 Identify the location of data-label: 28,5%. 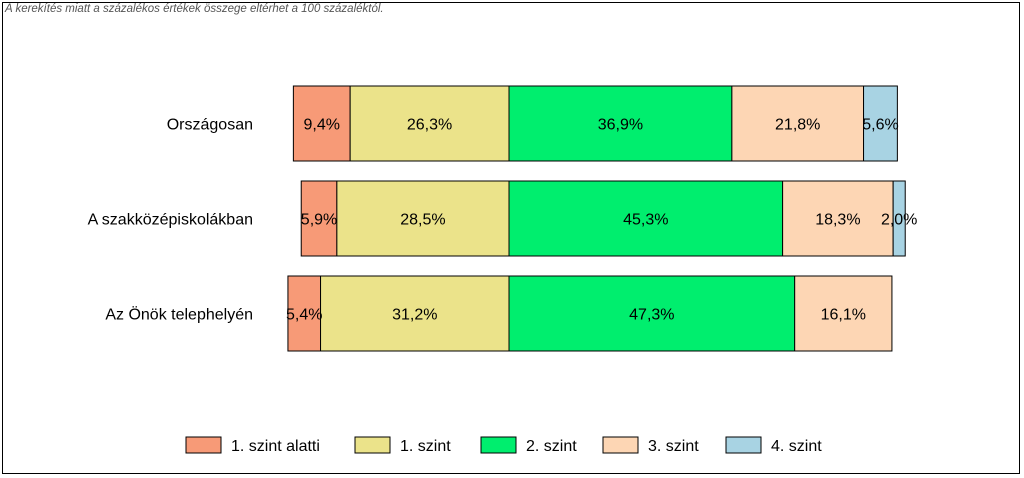
(422, 220).